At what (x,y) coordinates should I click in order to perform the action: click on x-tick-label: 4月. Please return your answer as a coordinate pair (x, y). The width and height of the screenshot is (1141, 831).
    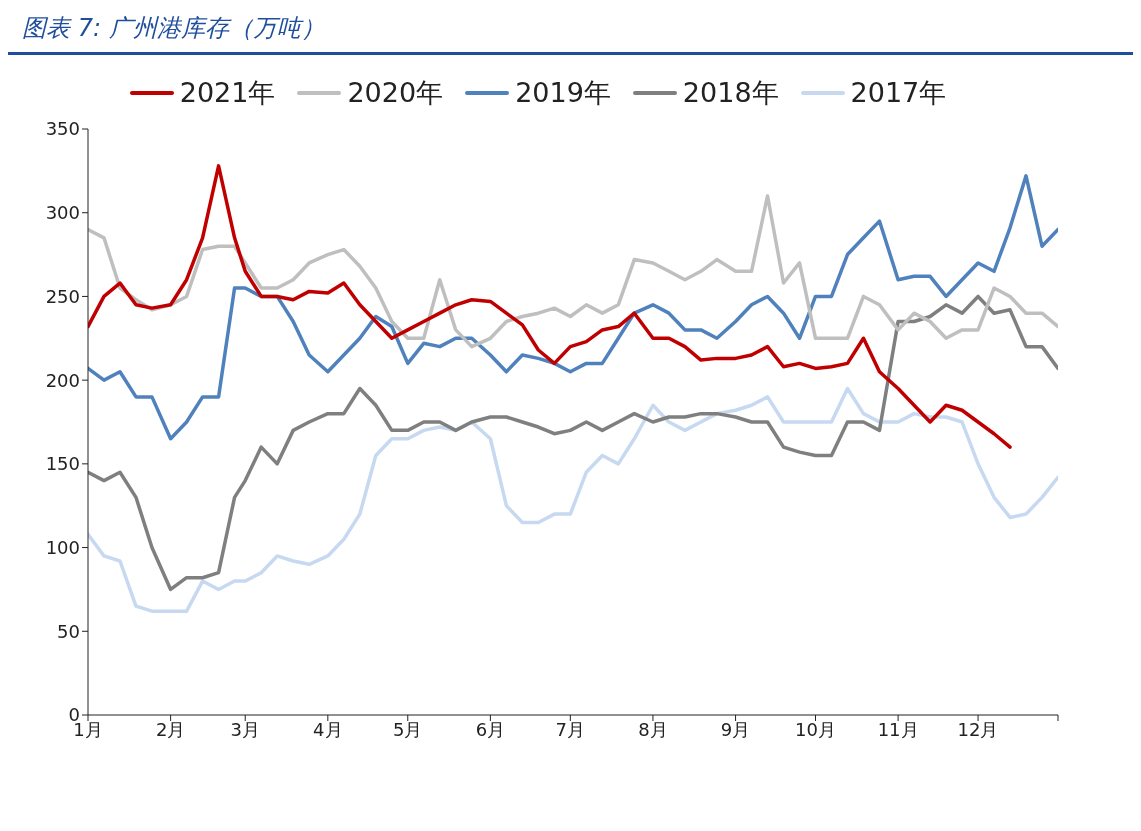
    Looking at the image, I should click on (328, 729).